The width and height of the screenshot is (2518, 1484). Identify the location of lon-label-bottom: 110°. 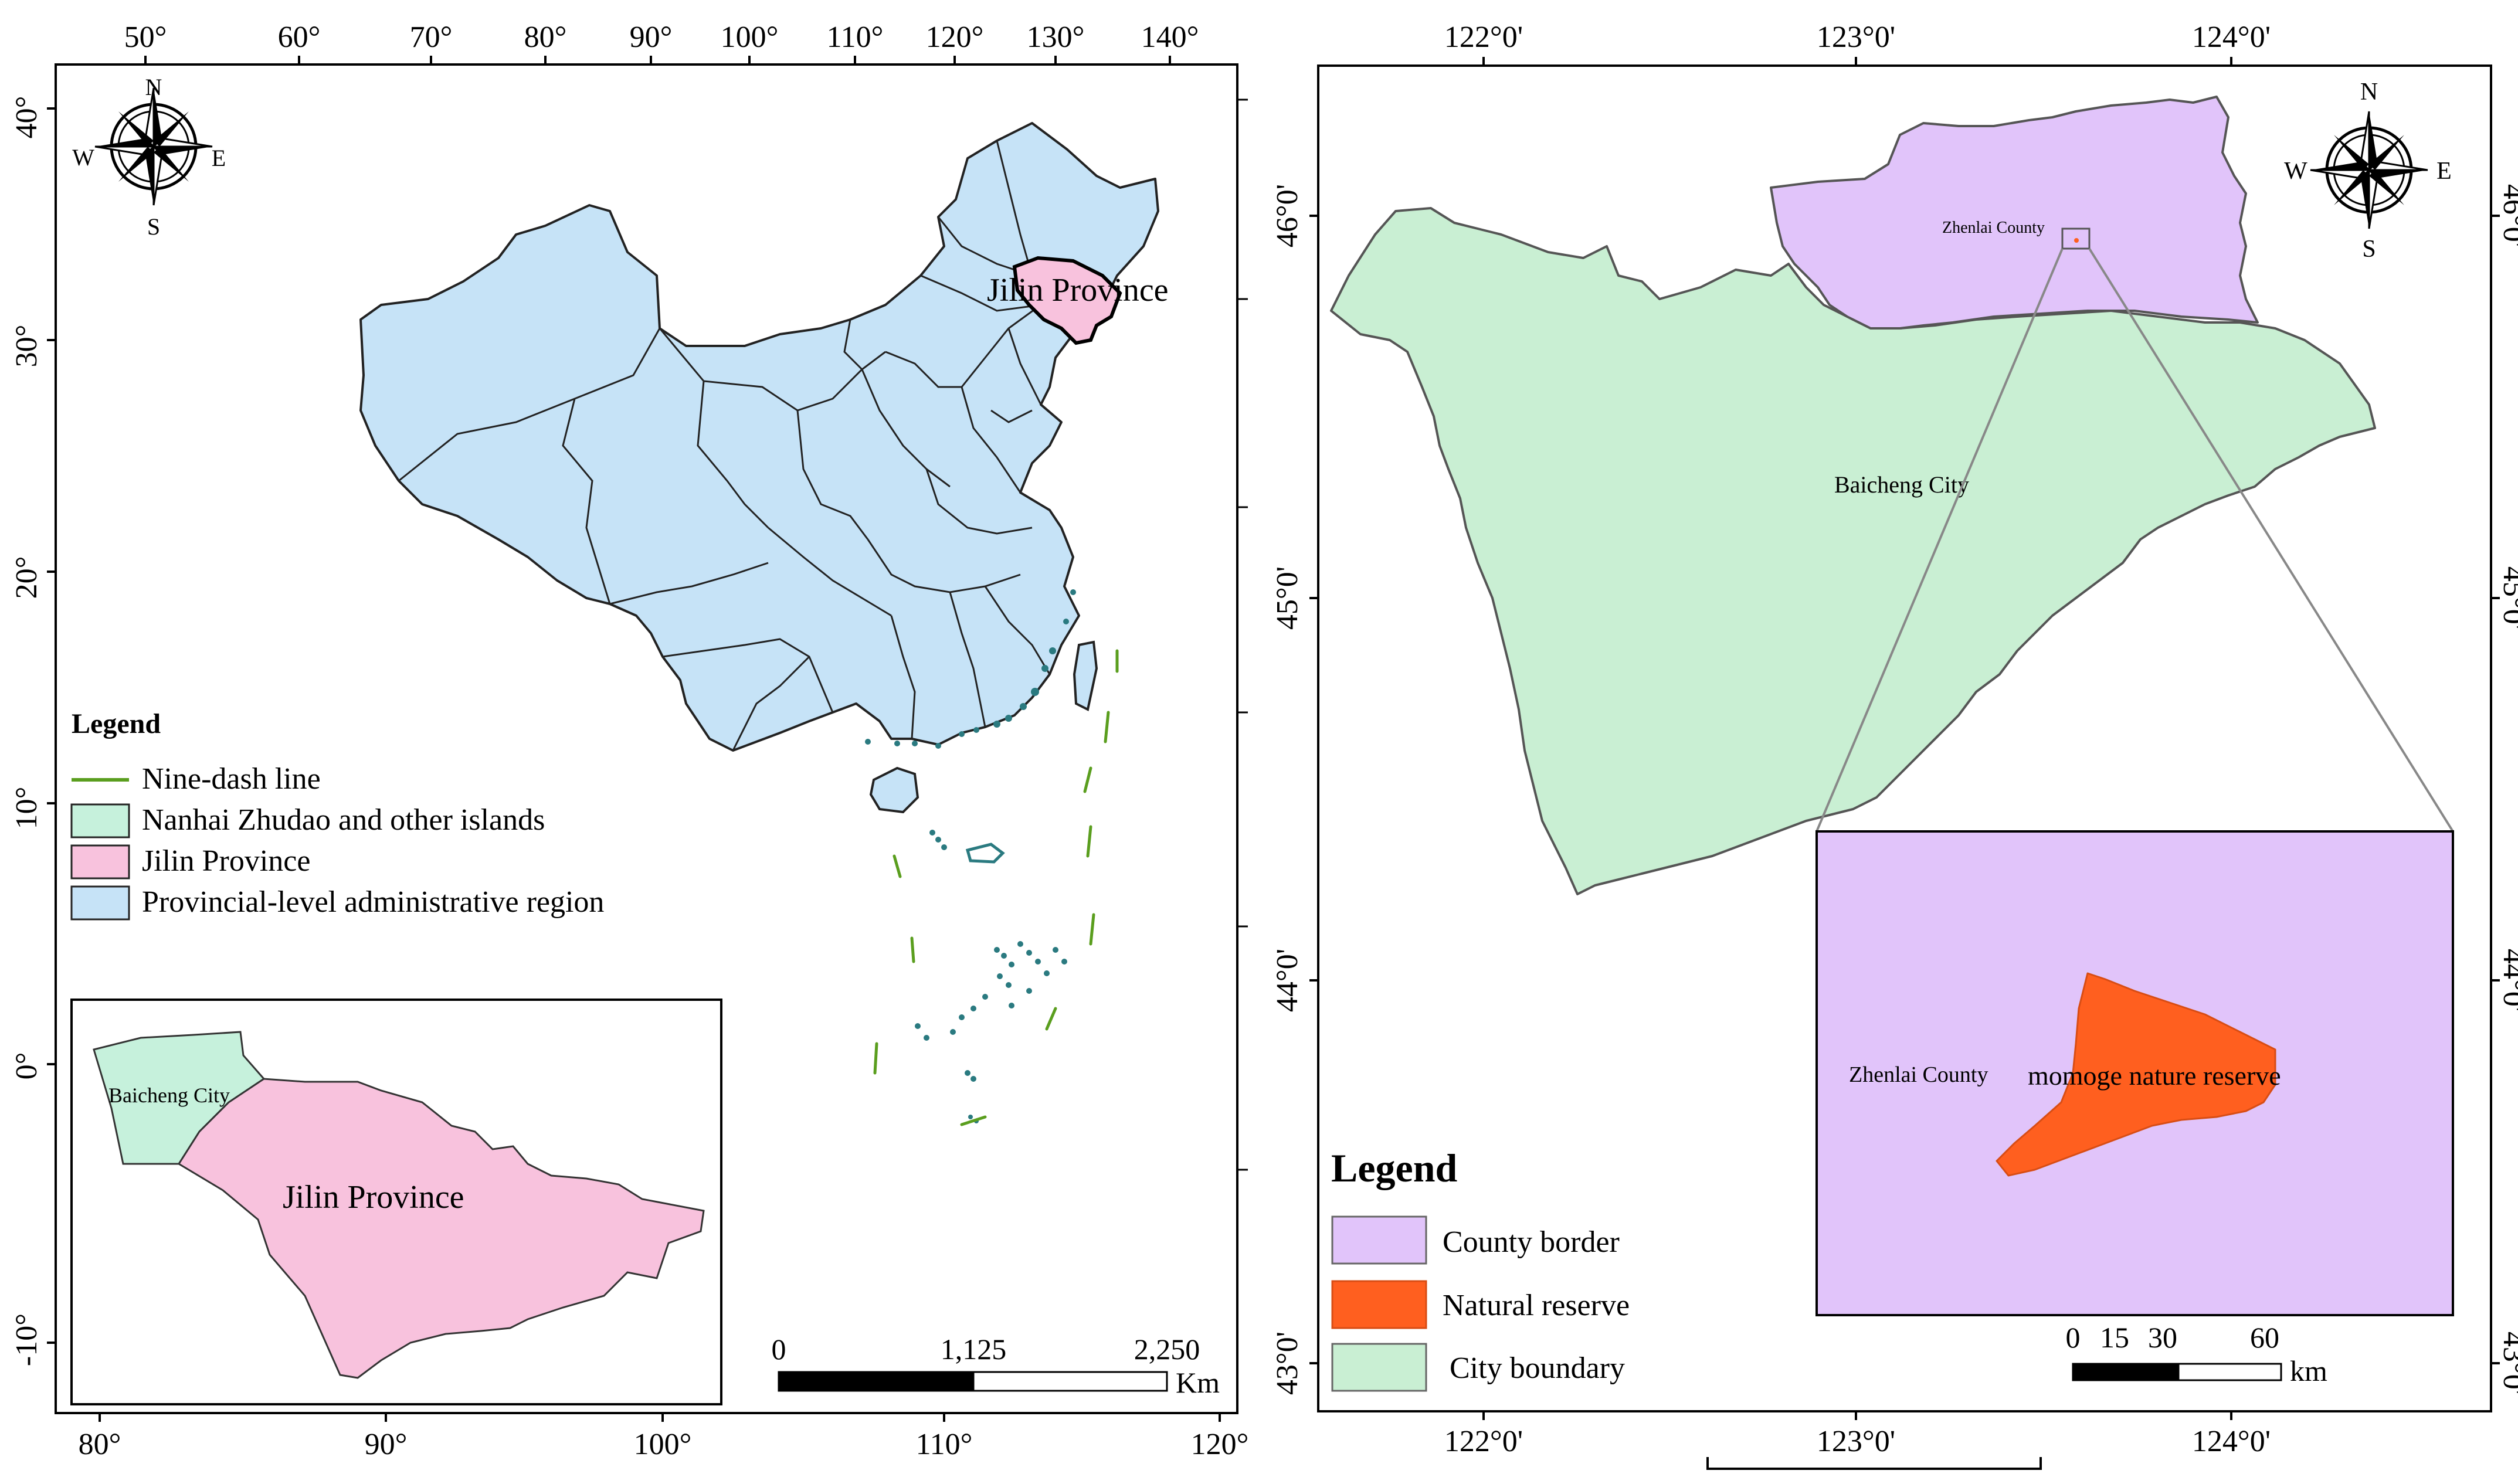
(944, 1445).